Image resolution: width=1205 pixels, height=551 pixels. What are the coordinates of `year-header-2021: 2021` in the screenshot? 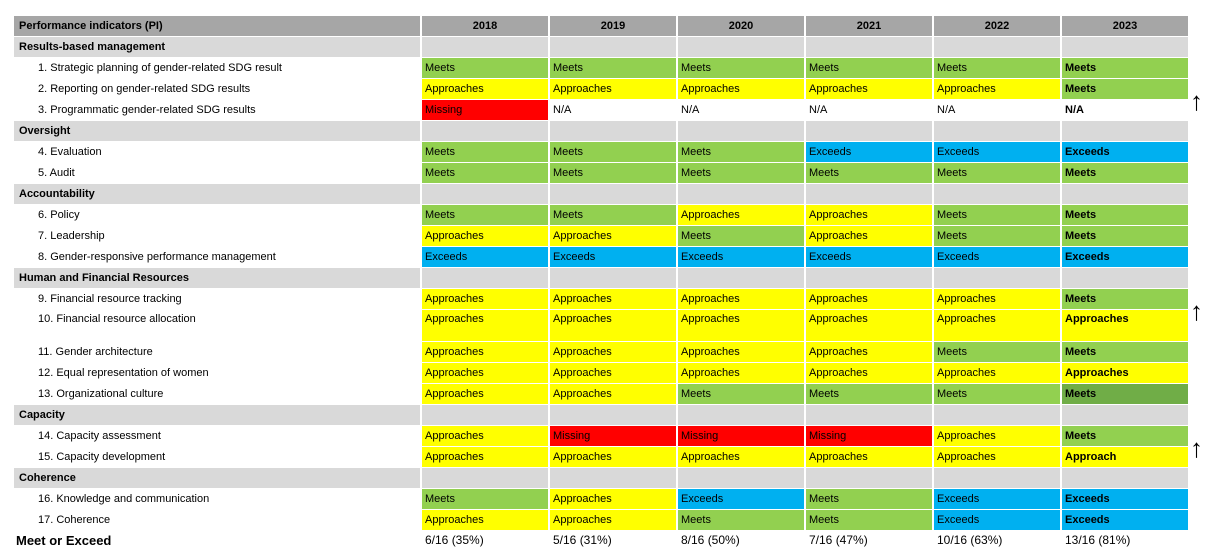 It's located at (869, 26).